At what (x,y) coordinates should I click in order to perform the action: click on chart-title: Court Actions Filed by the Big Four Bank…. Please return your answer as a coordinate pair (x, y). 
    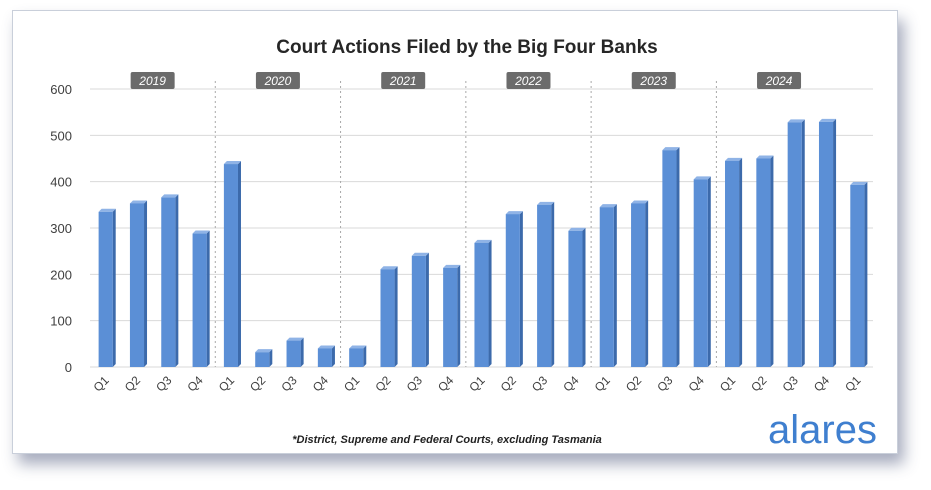
    Looking at the image, I should click on (466, 47).